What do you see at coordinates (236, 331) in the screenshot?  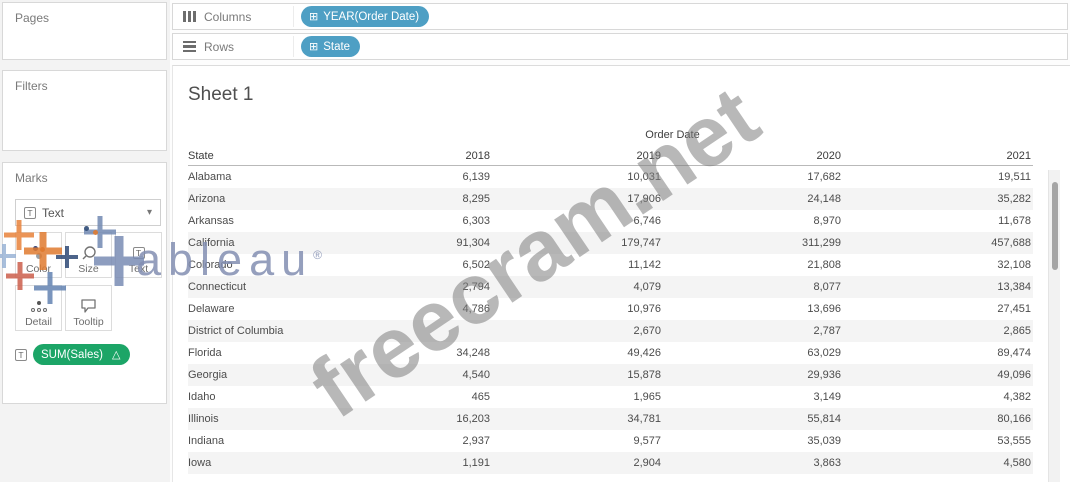 I see `state-cell: District of Columbia` at bounding box center [236, 331].